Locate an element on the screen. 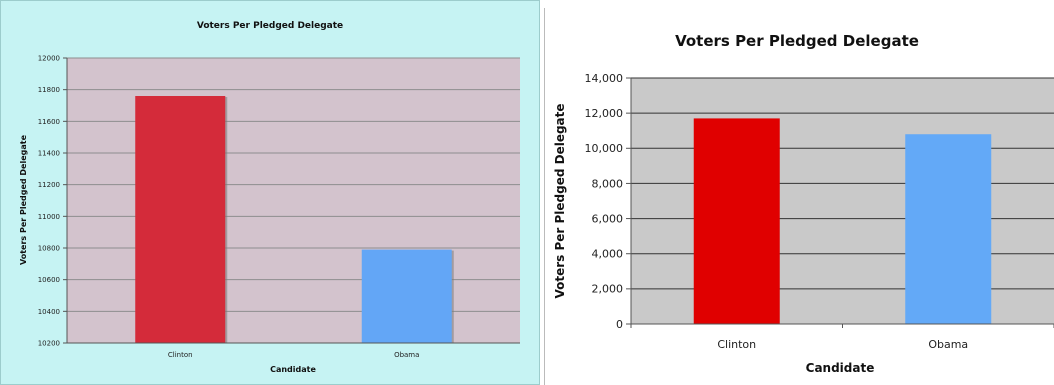 This screenshot has height=385, width=1054. y-tick-label: 0 is located at coordinates (619, 324).